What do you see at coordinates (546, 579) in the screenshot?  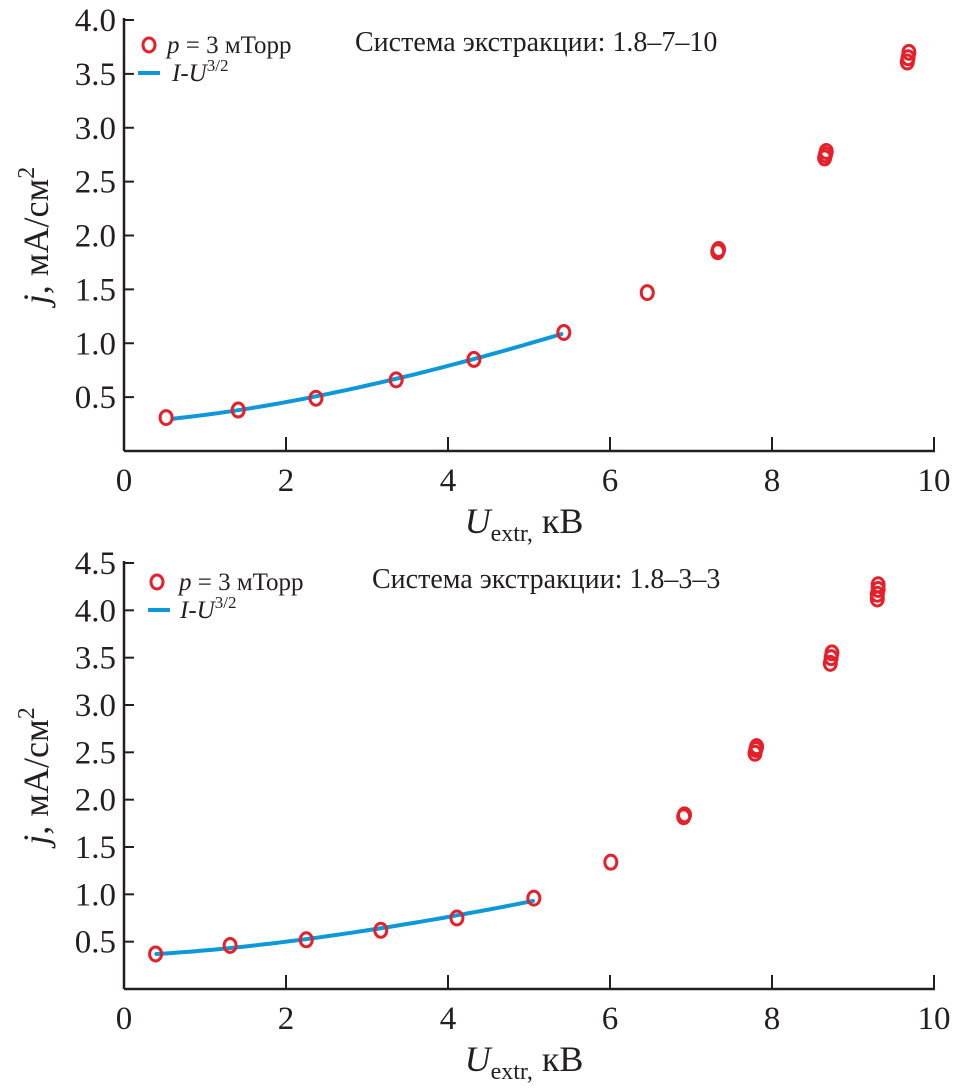 I see `chart-annotation: Система экстракции: 1.8–3–3` at bounding box center [546, 579].